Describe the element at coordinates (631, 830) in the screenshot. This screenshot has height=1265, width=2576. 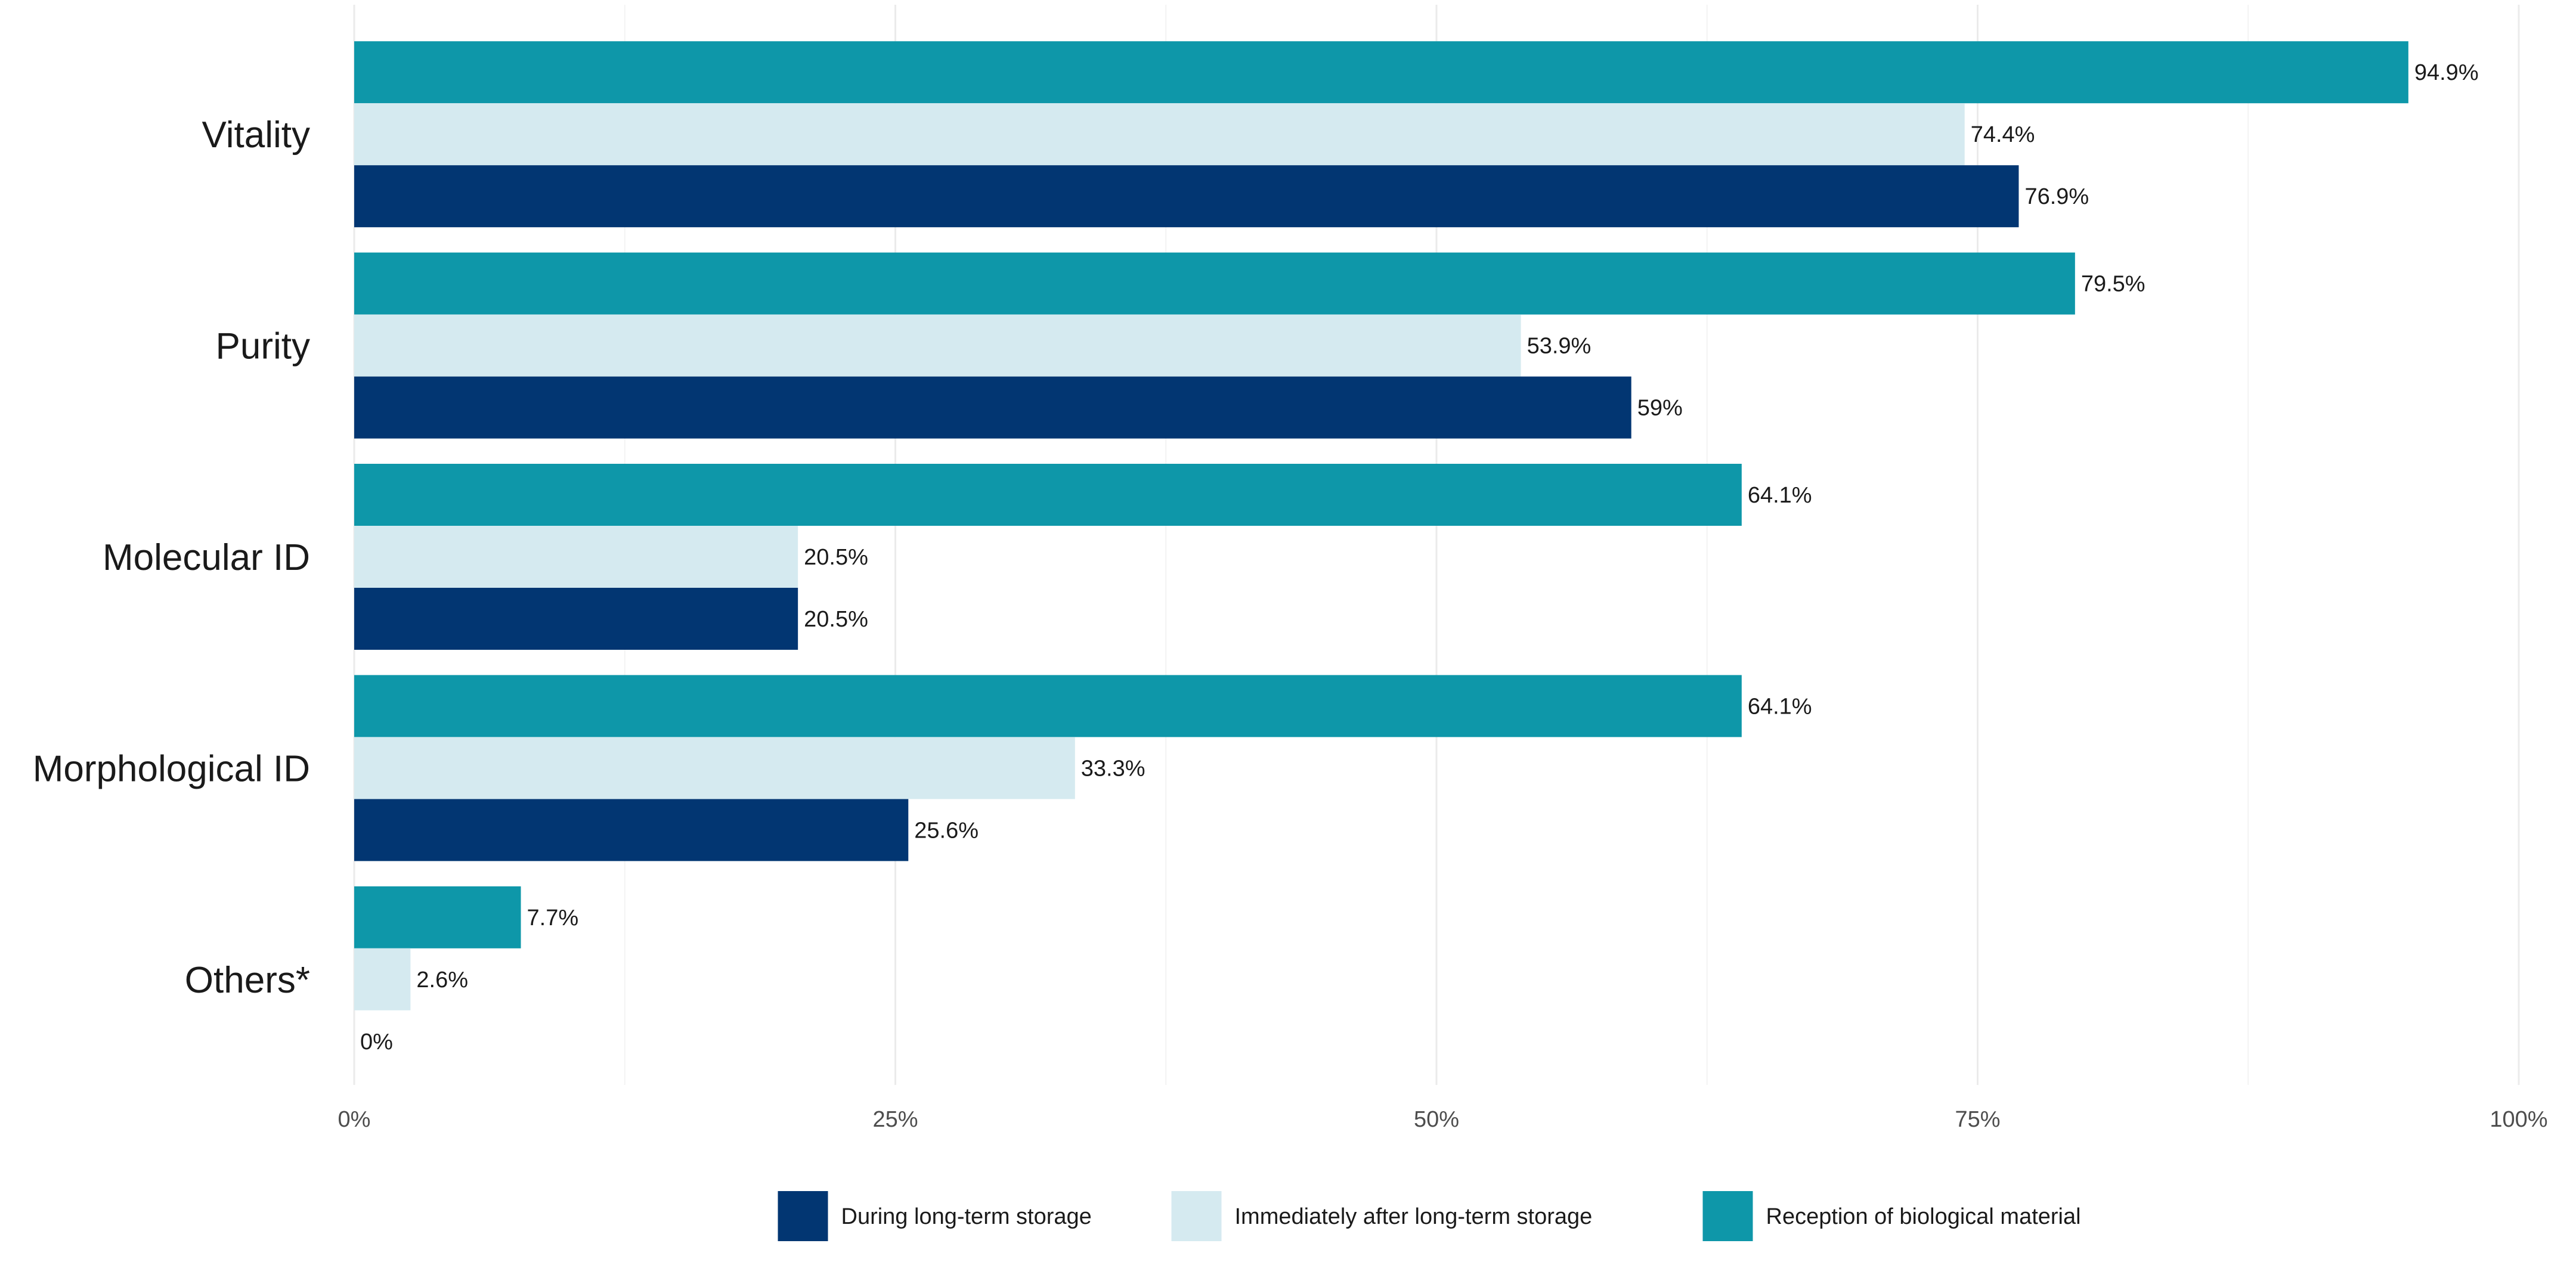
I see `bar-morphological-id-during-long-term-storage` at that location.